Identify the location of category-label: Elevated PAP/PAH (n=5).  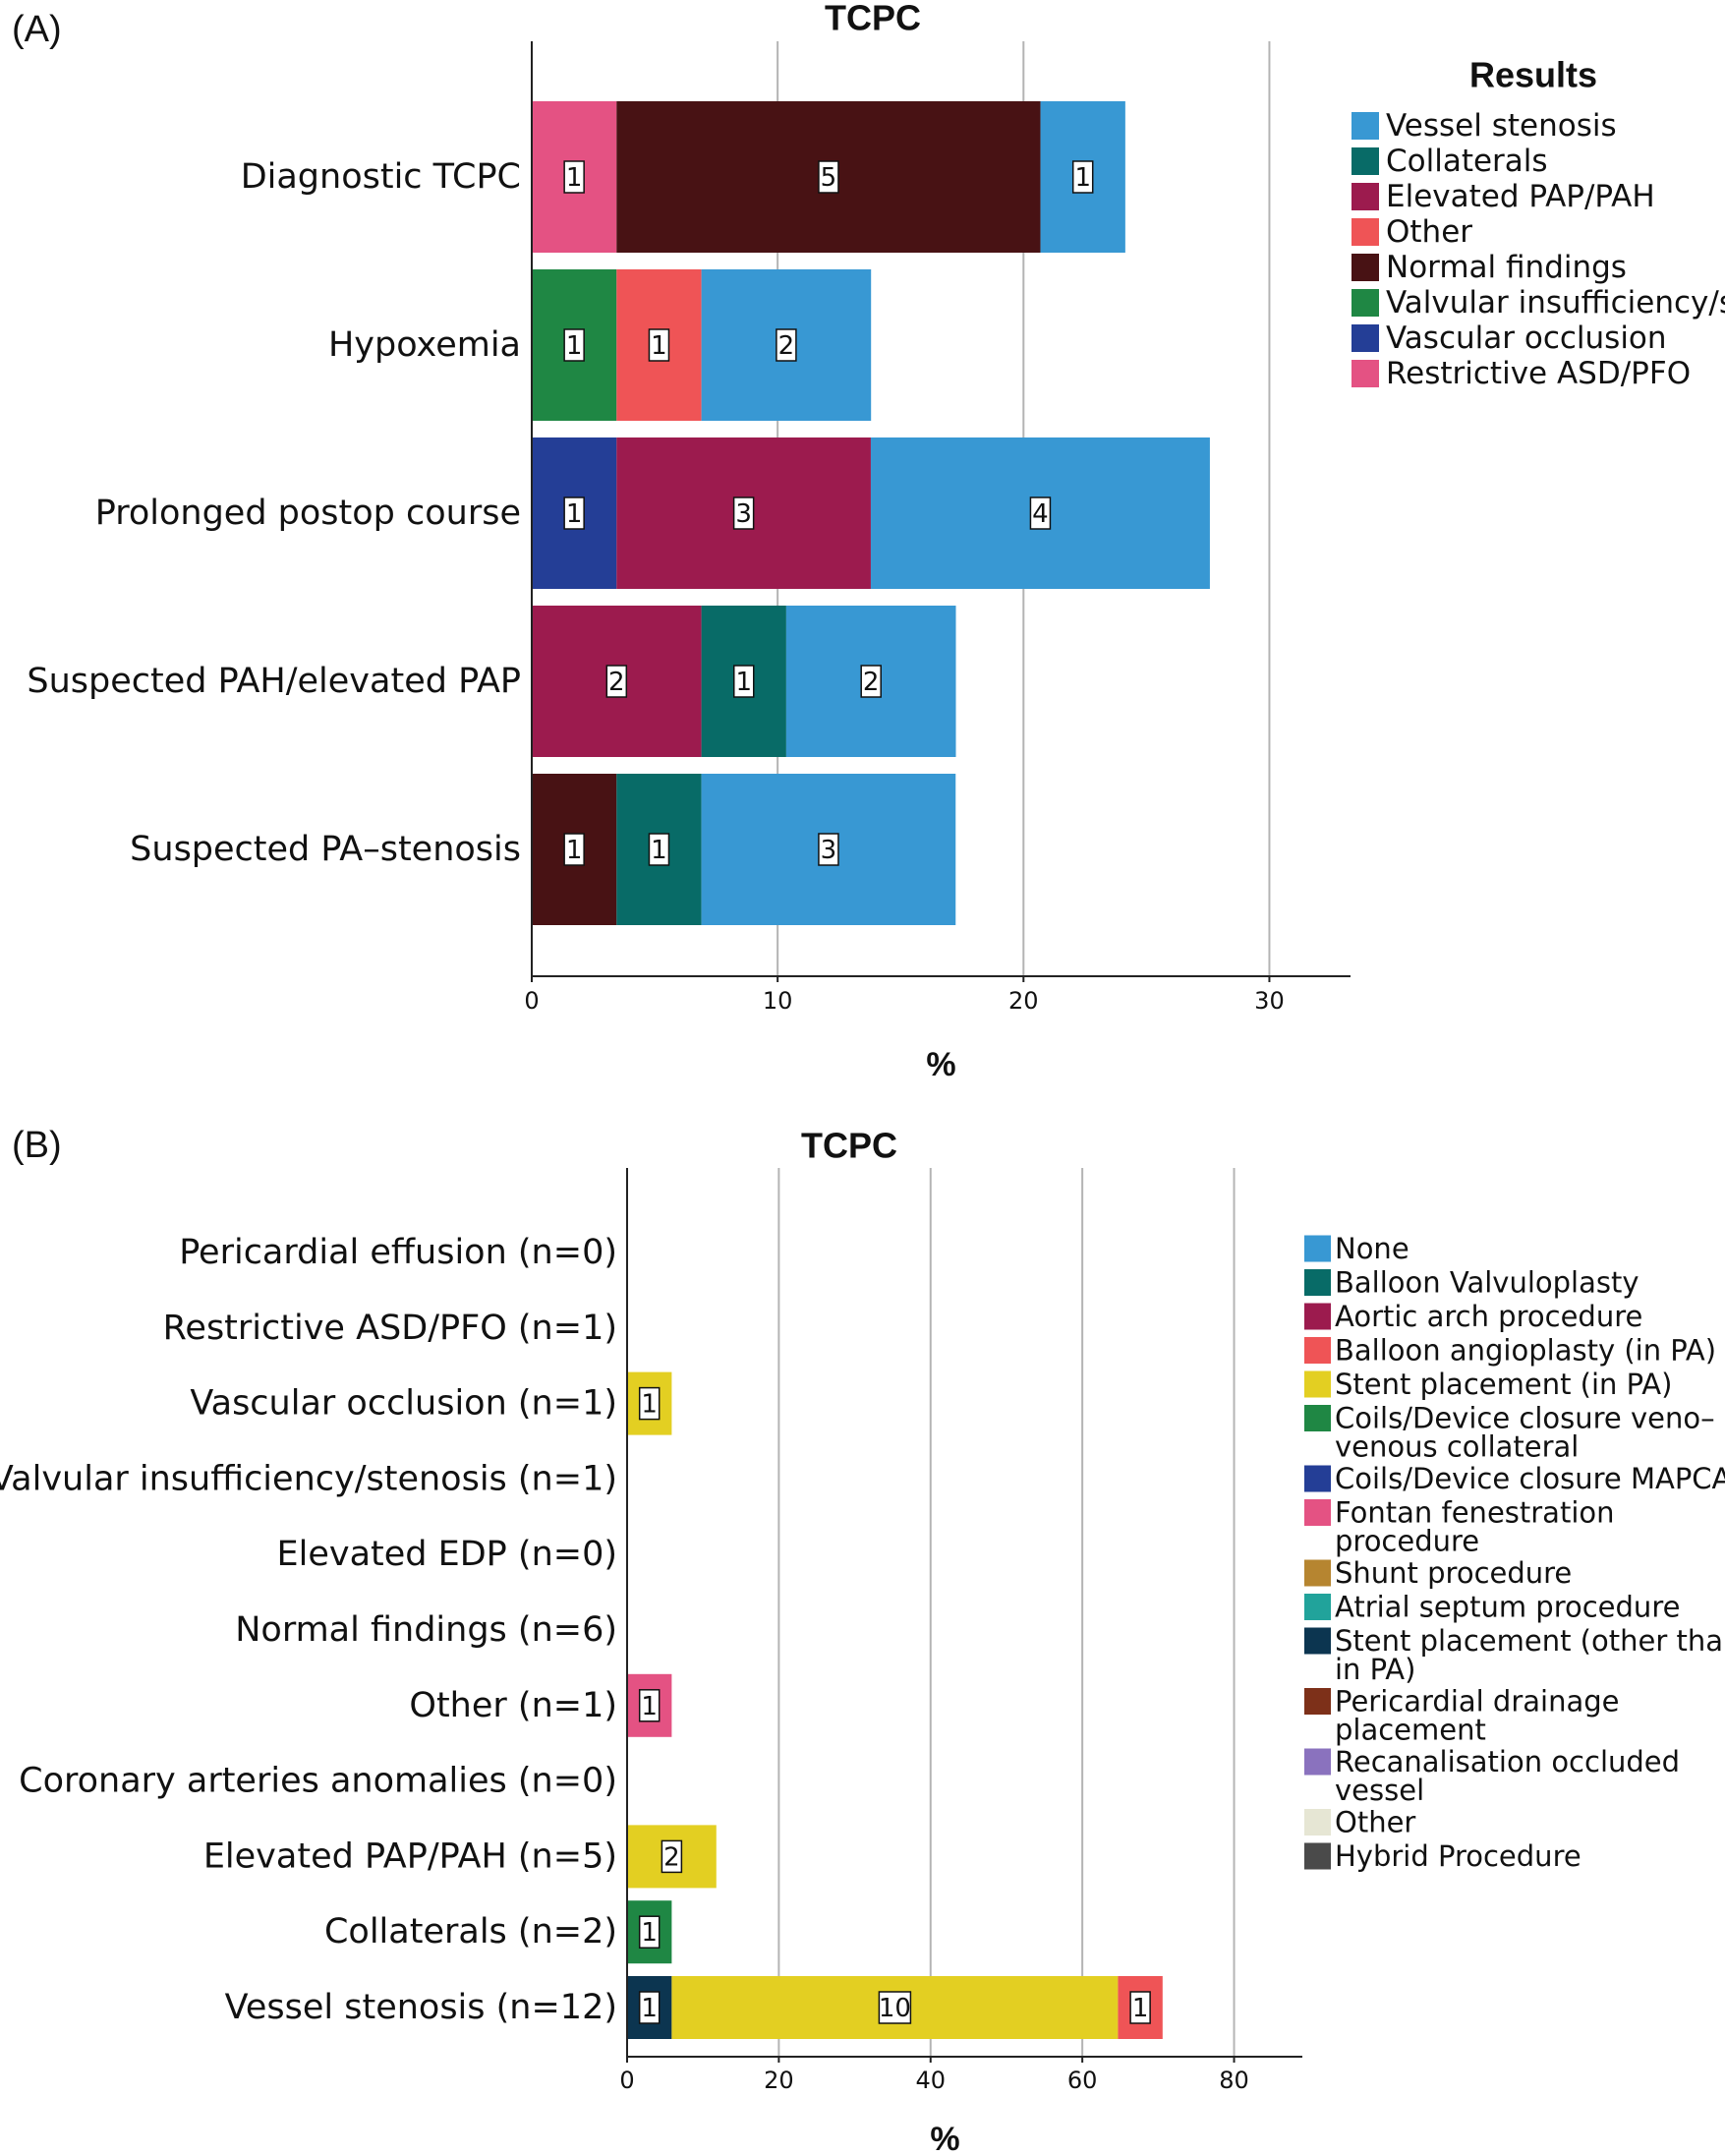
(410, 1856).